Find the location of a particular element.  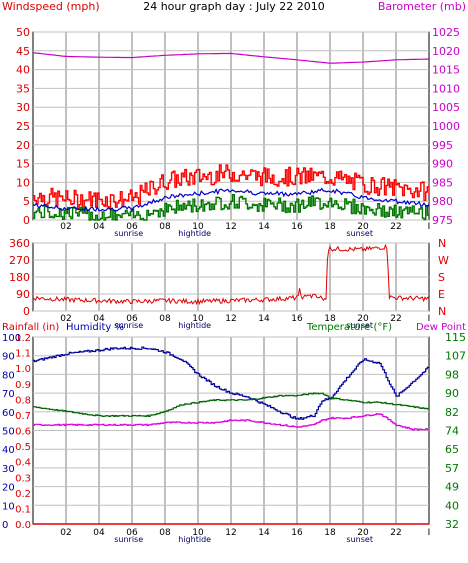

baro-tick-995: 995 is located at coordinates (442, 145).